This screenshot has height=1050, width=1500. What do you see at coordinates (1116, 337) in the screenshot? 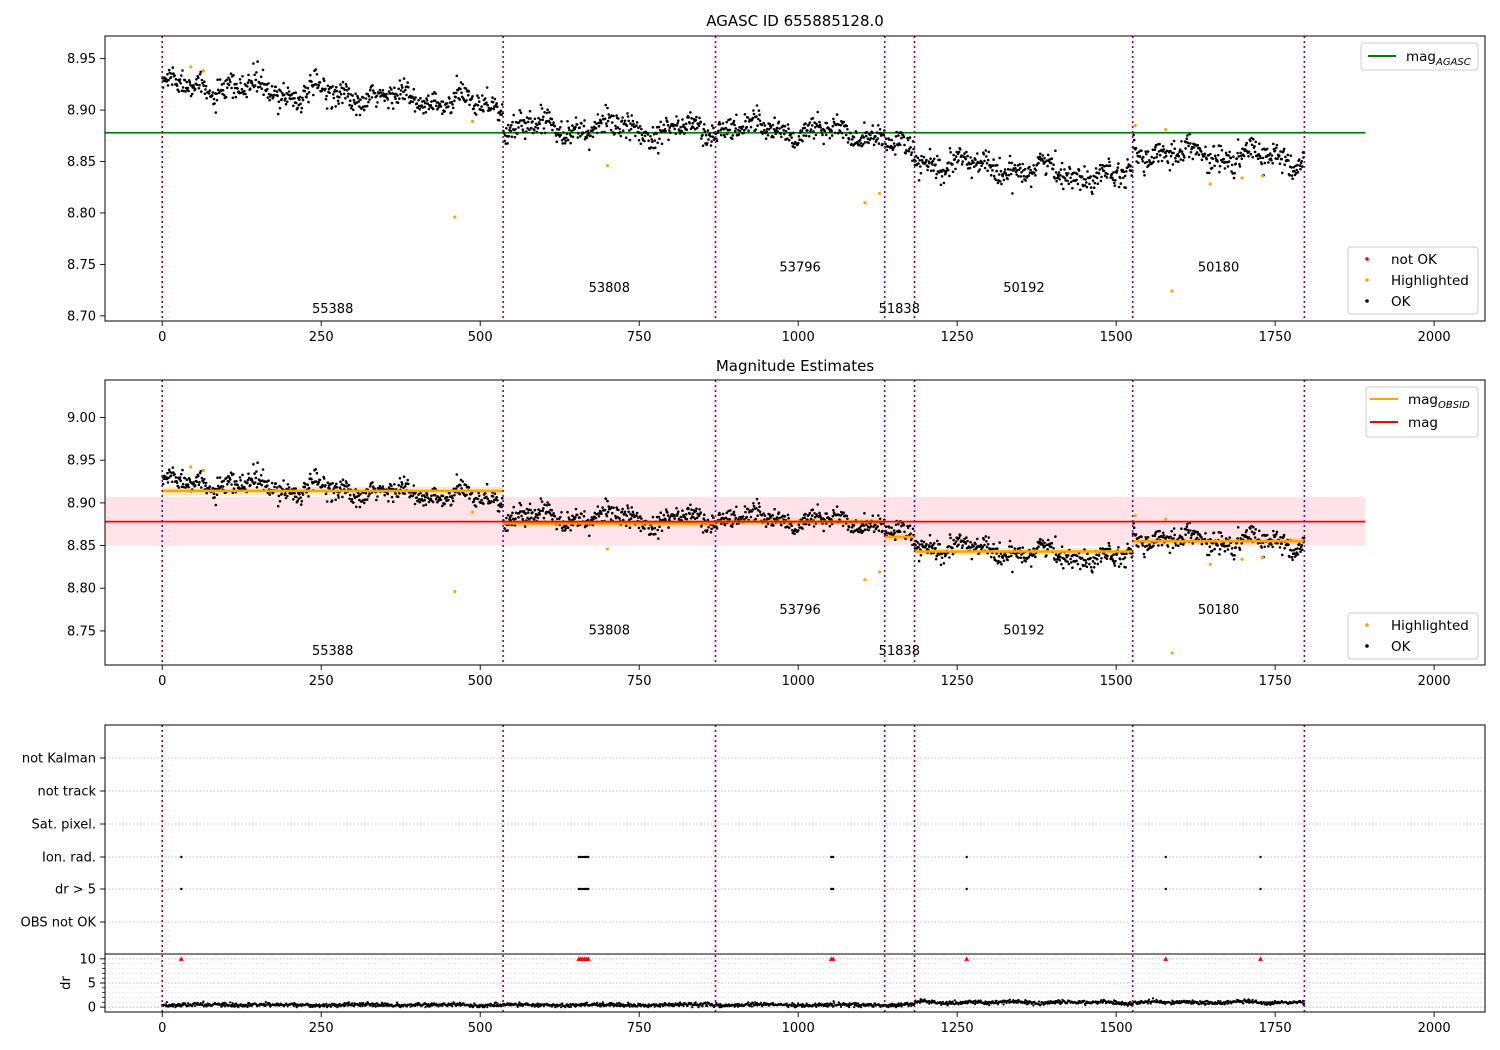
I see `chart0-xtick-label: 1500` at bounding box center [1116, 337].